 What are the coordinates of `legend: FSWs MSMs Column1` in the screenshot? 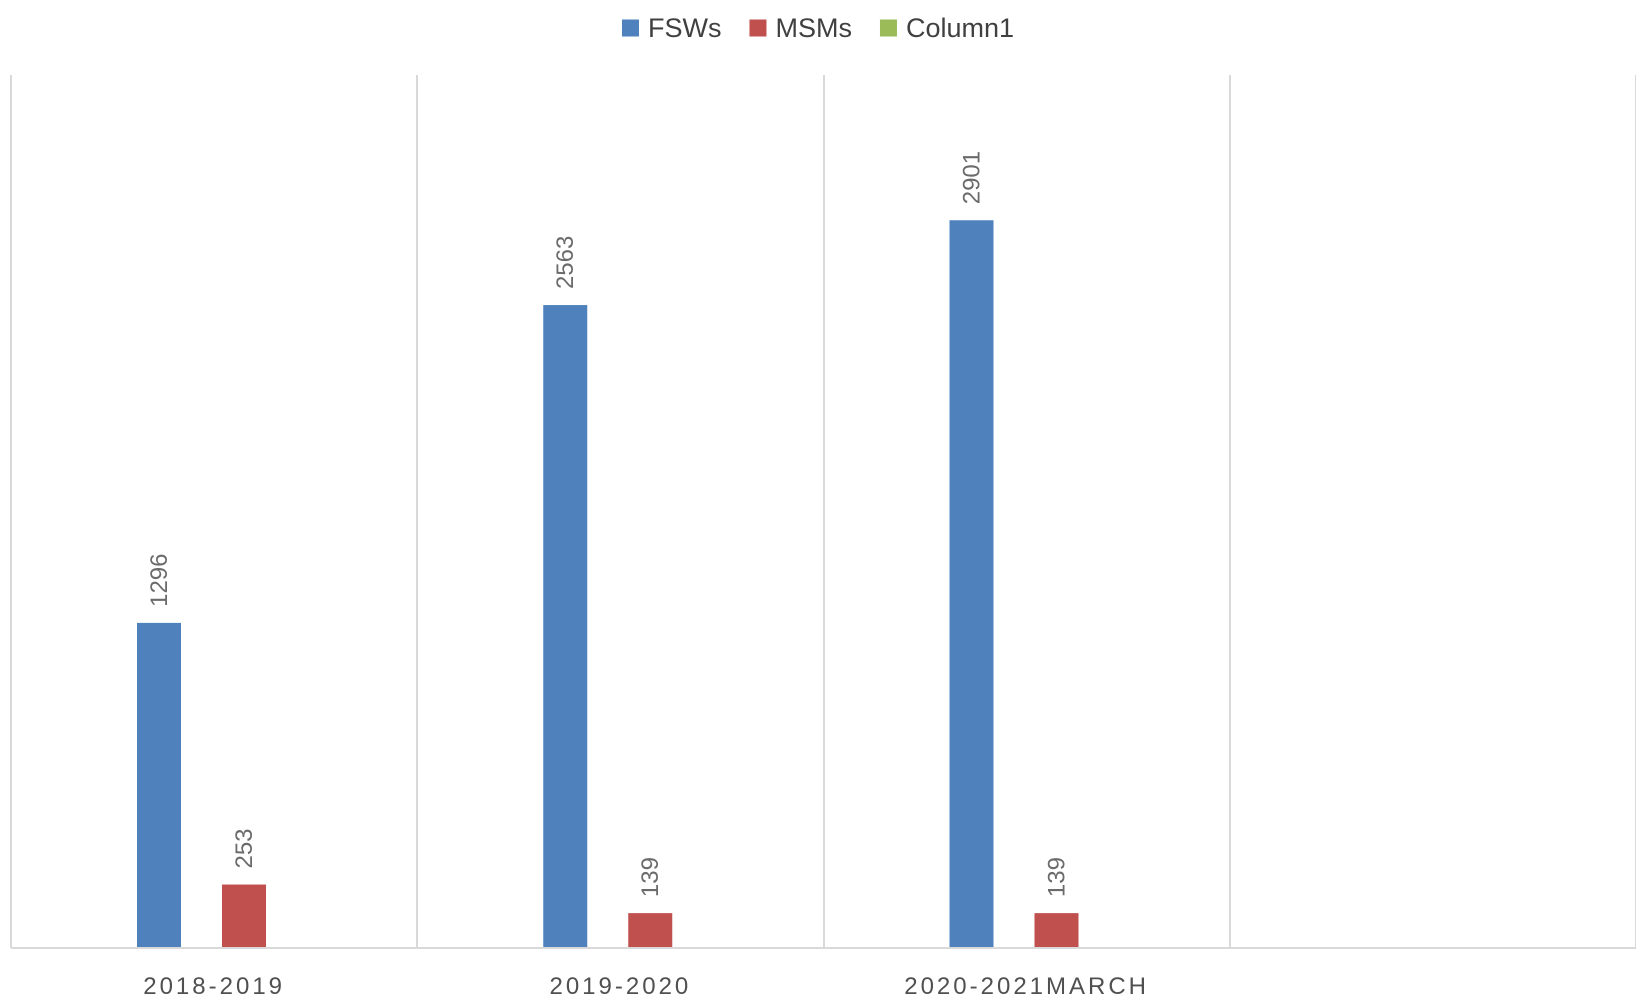 It's located at (817, 28).